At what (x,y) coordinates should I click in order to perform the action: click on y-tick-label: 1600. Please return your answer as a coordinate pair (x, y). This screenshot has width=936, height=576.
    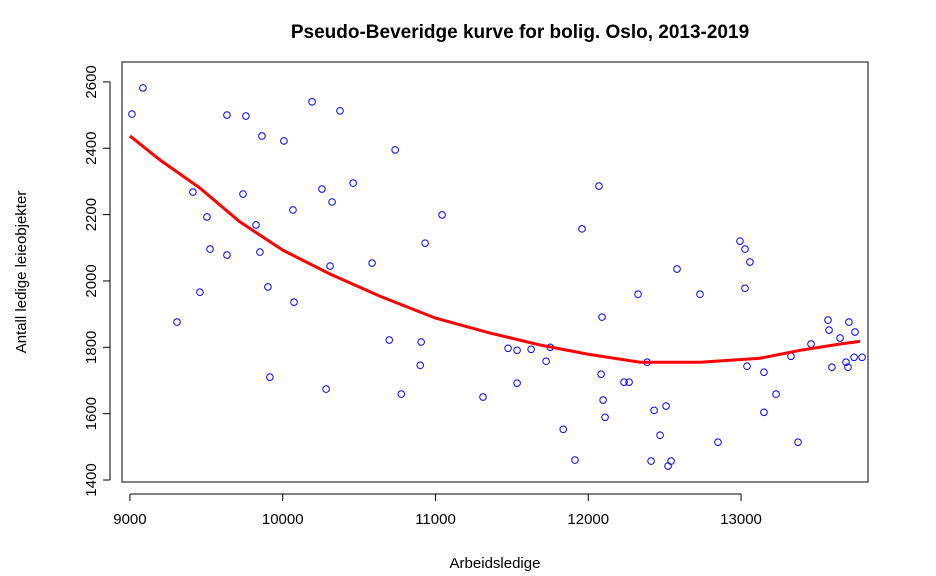
    Looking at the image, I should click on (91, 413).